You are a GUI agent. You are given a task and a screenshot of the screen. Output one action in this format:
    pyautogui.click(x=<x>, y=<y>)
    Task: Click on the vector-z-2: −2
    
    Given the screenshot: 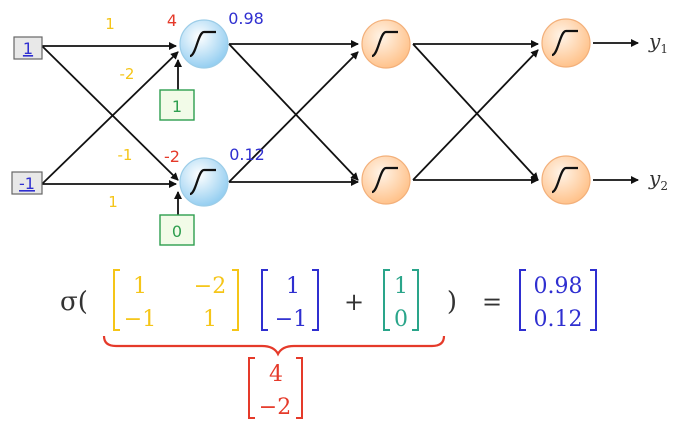 What is the action you would take?
    pyautogui.click(x=275, y=407)
    